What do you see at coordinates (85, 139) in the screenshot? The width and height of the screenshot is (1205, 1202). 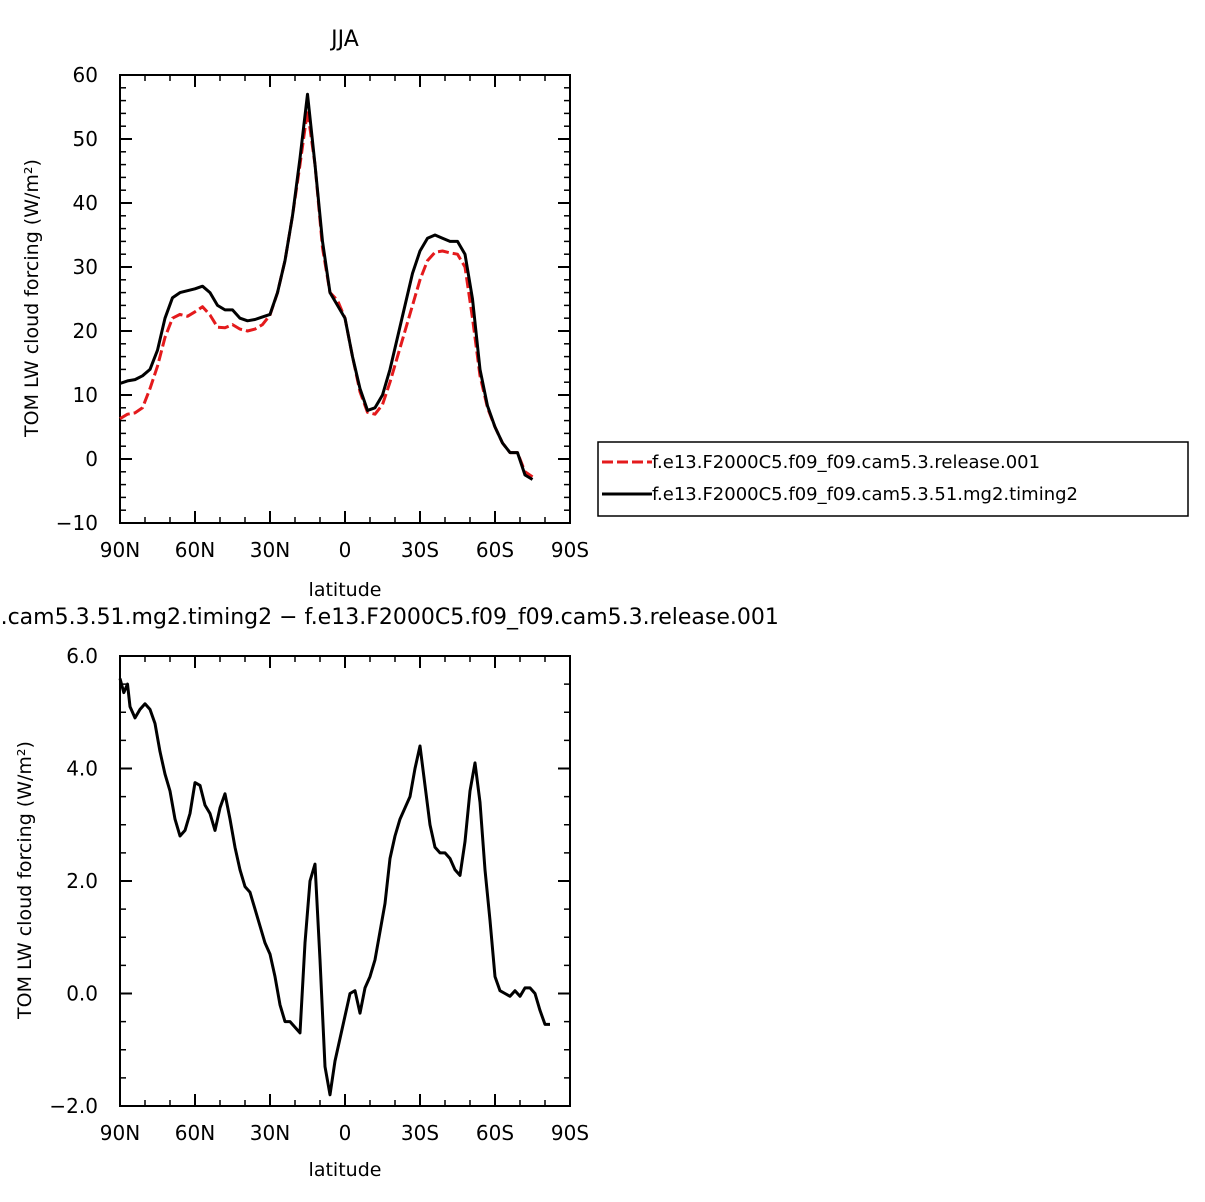 I see `top-y-tick-label: 50` at bounding box center [85, 139].